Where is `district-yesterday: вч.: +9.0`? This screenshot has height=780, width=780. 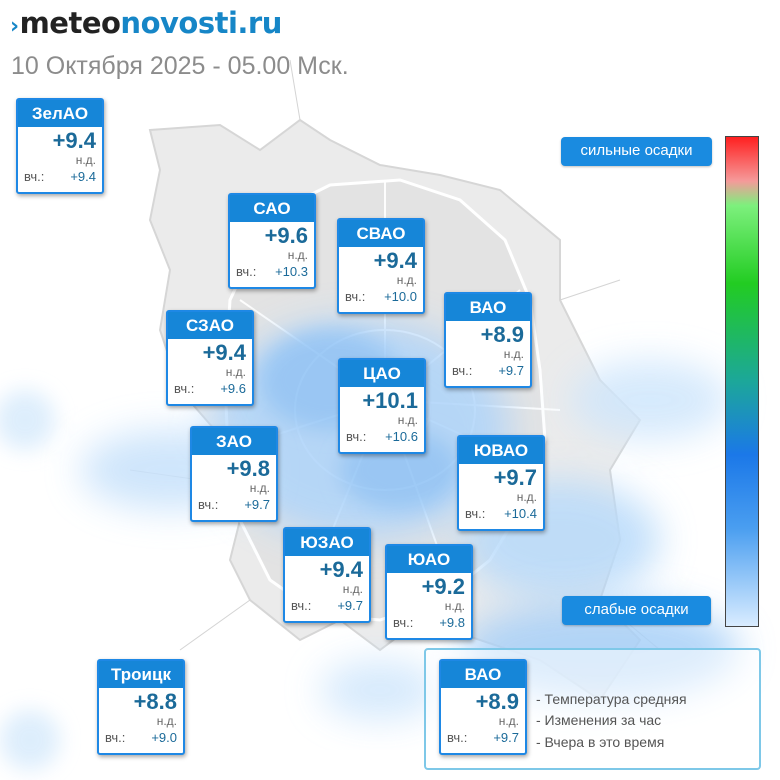
district-yesterday: вч.: +9.0 is located at coordinates (141, 737).